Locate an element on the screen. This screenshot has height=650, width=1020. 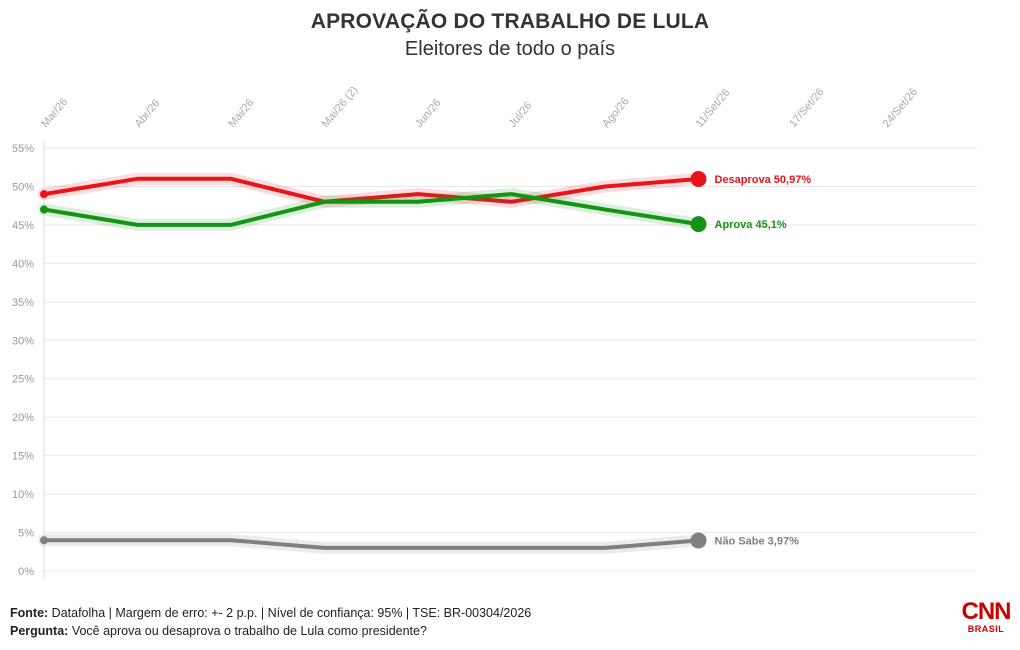
question-label: Pergunta: is located at coordinates (39, 631).